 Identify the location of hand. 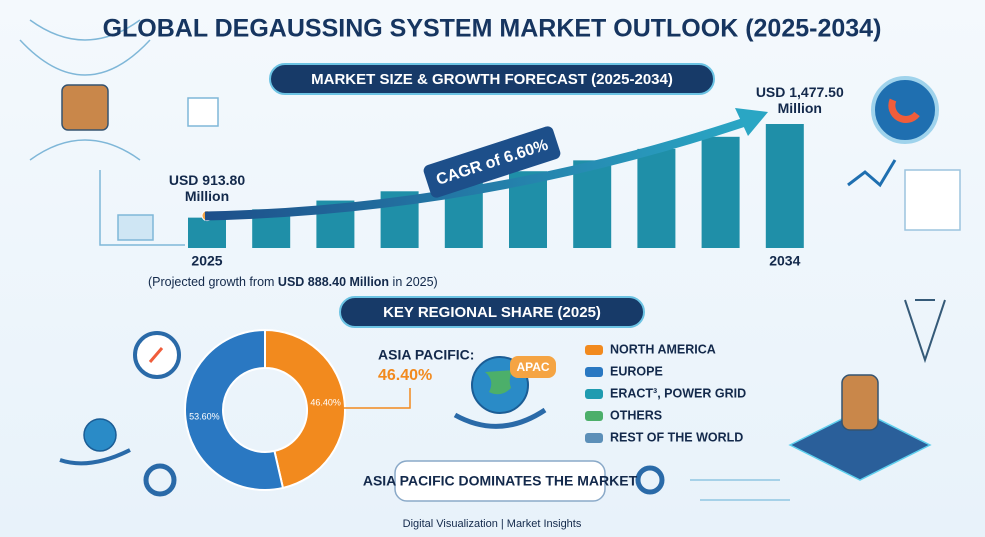
(500, 418).